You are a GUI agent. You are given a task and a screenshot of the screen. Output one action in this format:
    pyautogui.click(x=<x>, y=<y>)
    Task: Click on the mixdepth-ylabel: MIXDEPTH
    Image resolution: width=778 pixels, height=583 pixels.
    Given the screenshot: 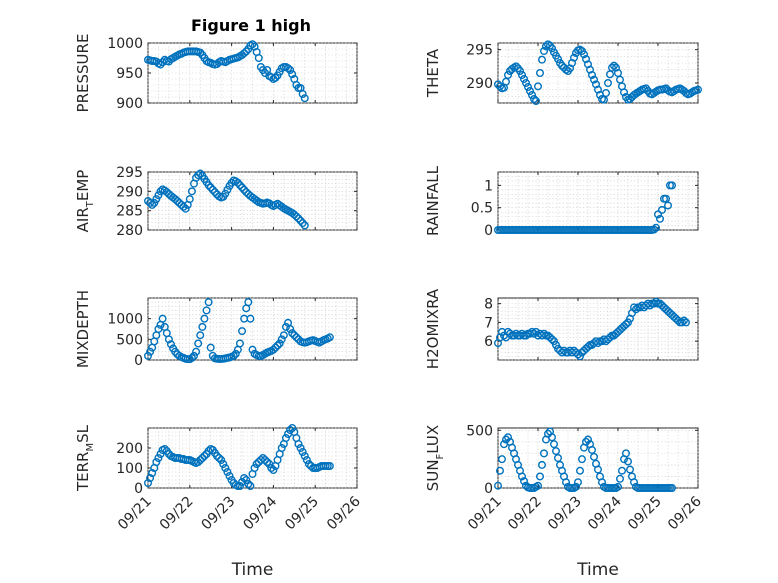 What is the action you would take?
    pyautogui.click(x=83, y=329)
    